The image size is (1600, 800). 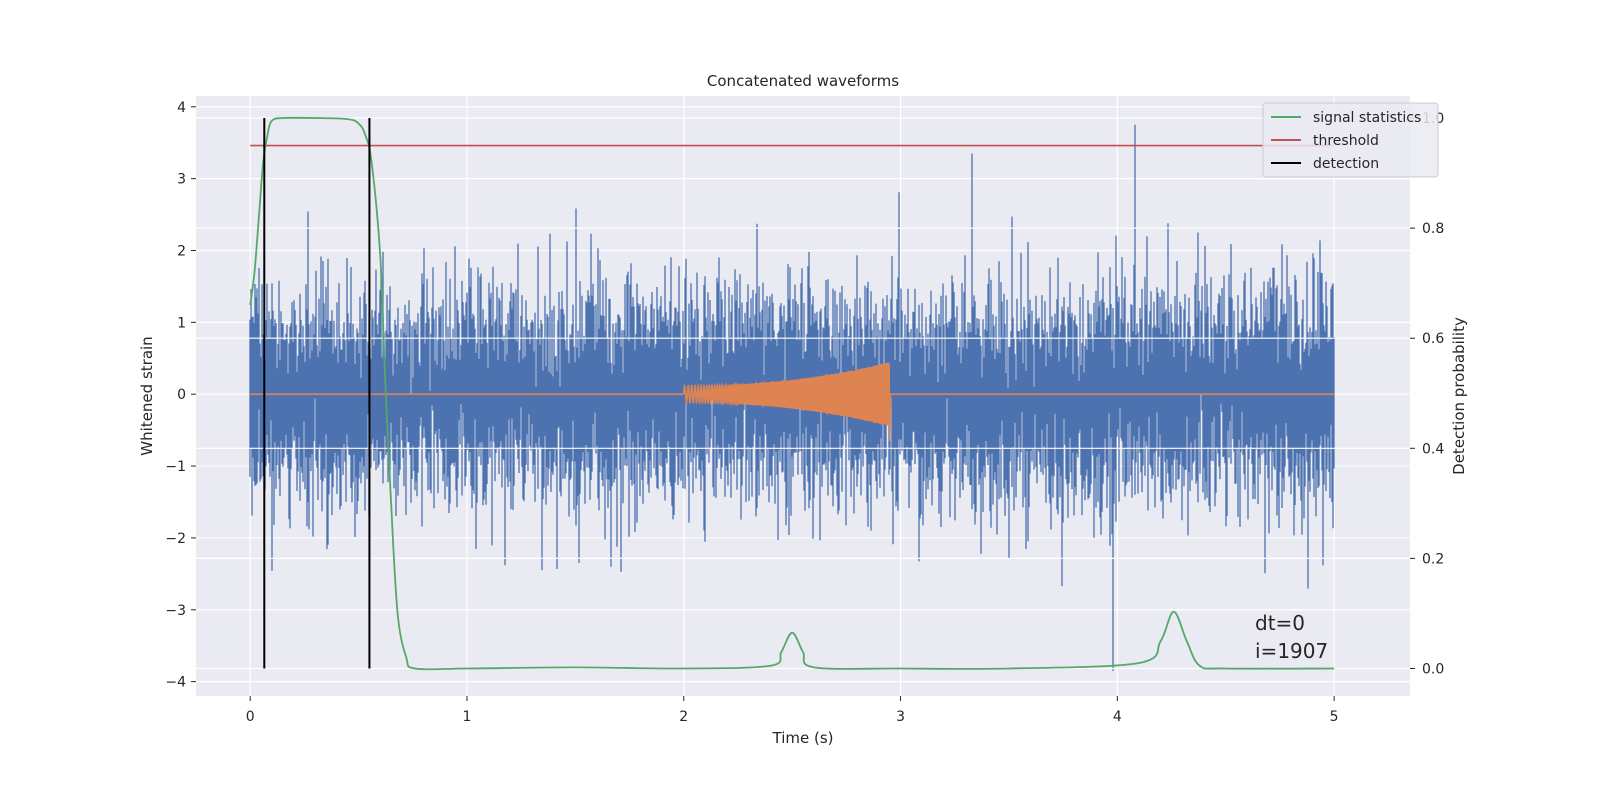 What do you see at coordinates (1433, 559) in the screenshot?
I see `y-right-tick-label: 0.2` at bounding box center [1433, 559].